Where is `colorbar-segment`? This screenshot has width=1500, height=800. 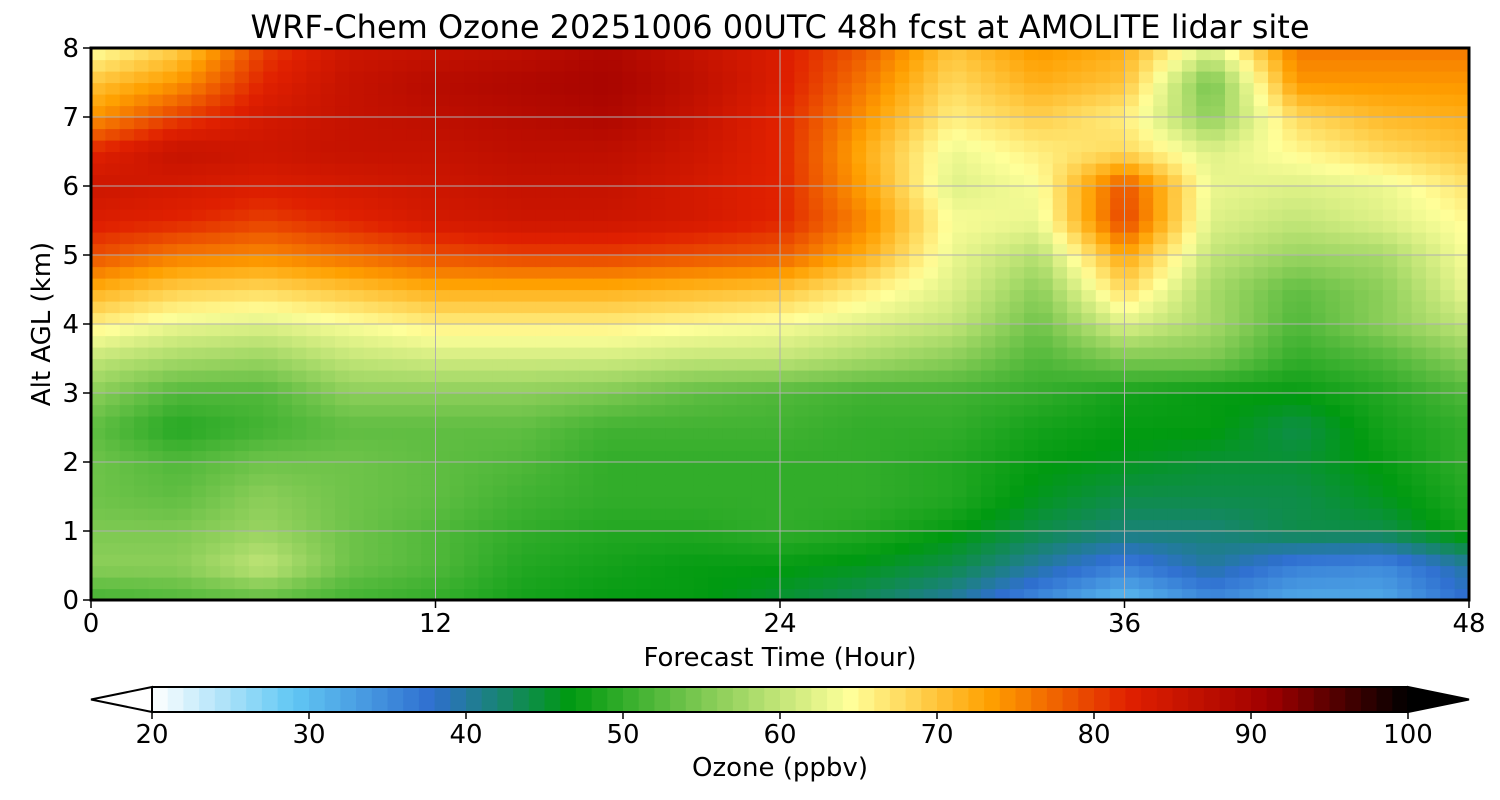
colorbar-segment is located at coordinates (709, 699).